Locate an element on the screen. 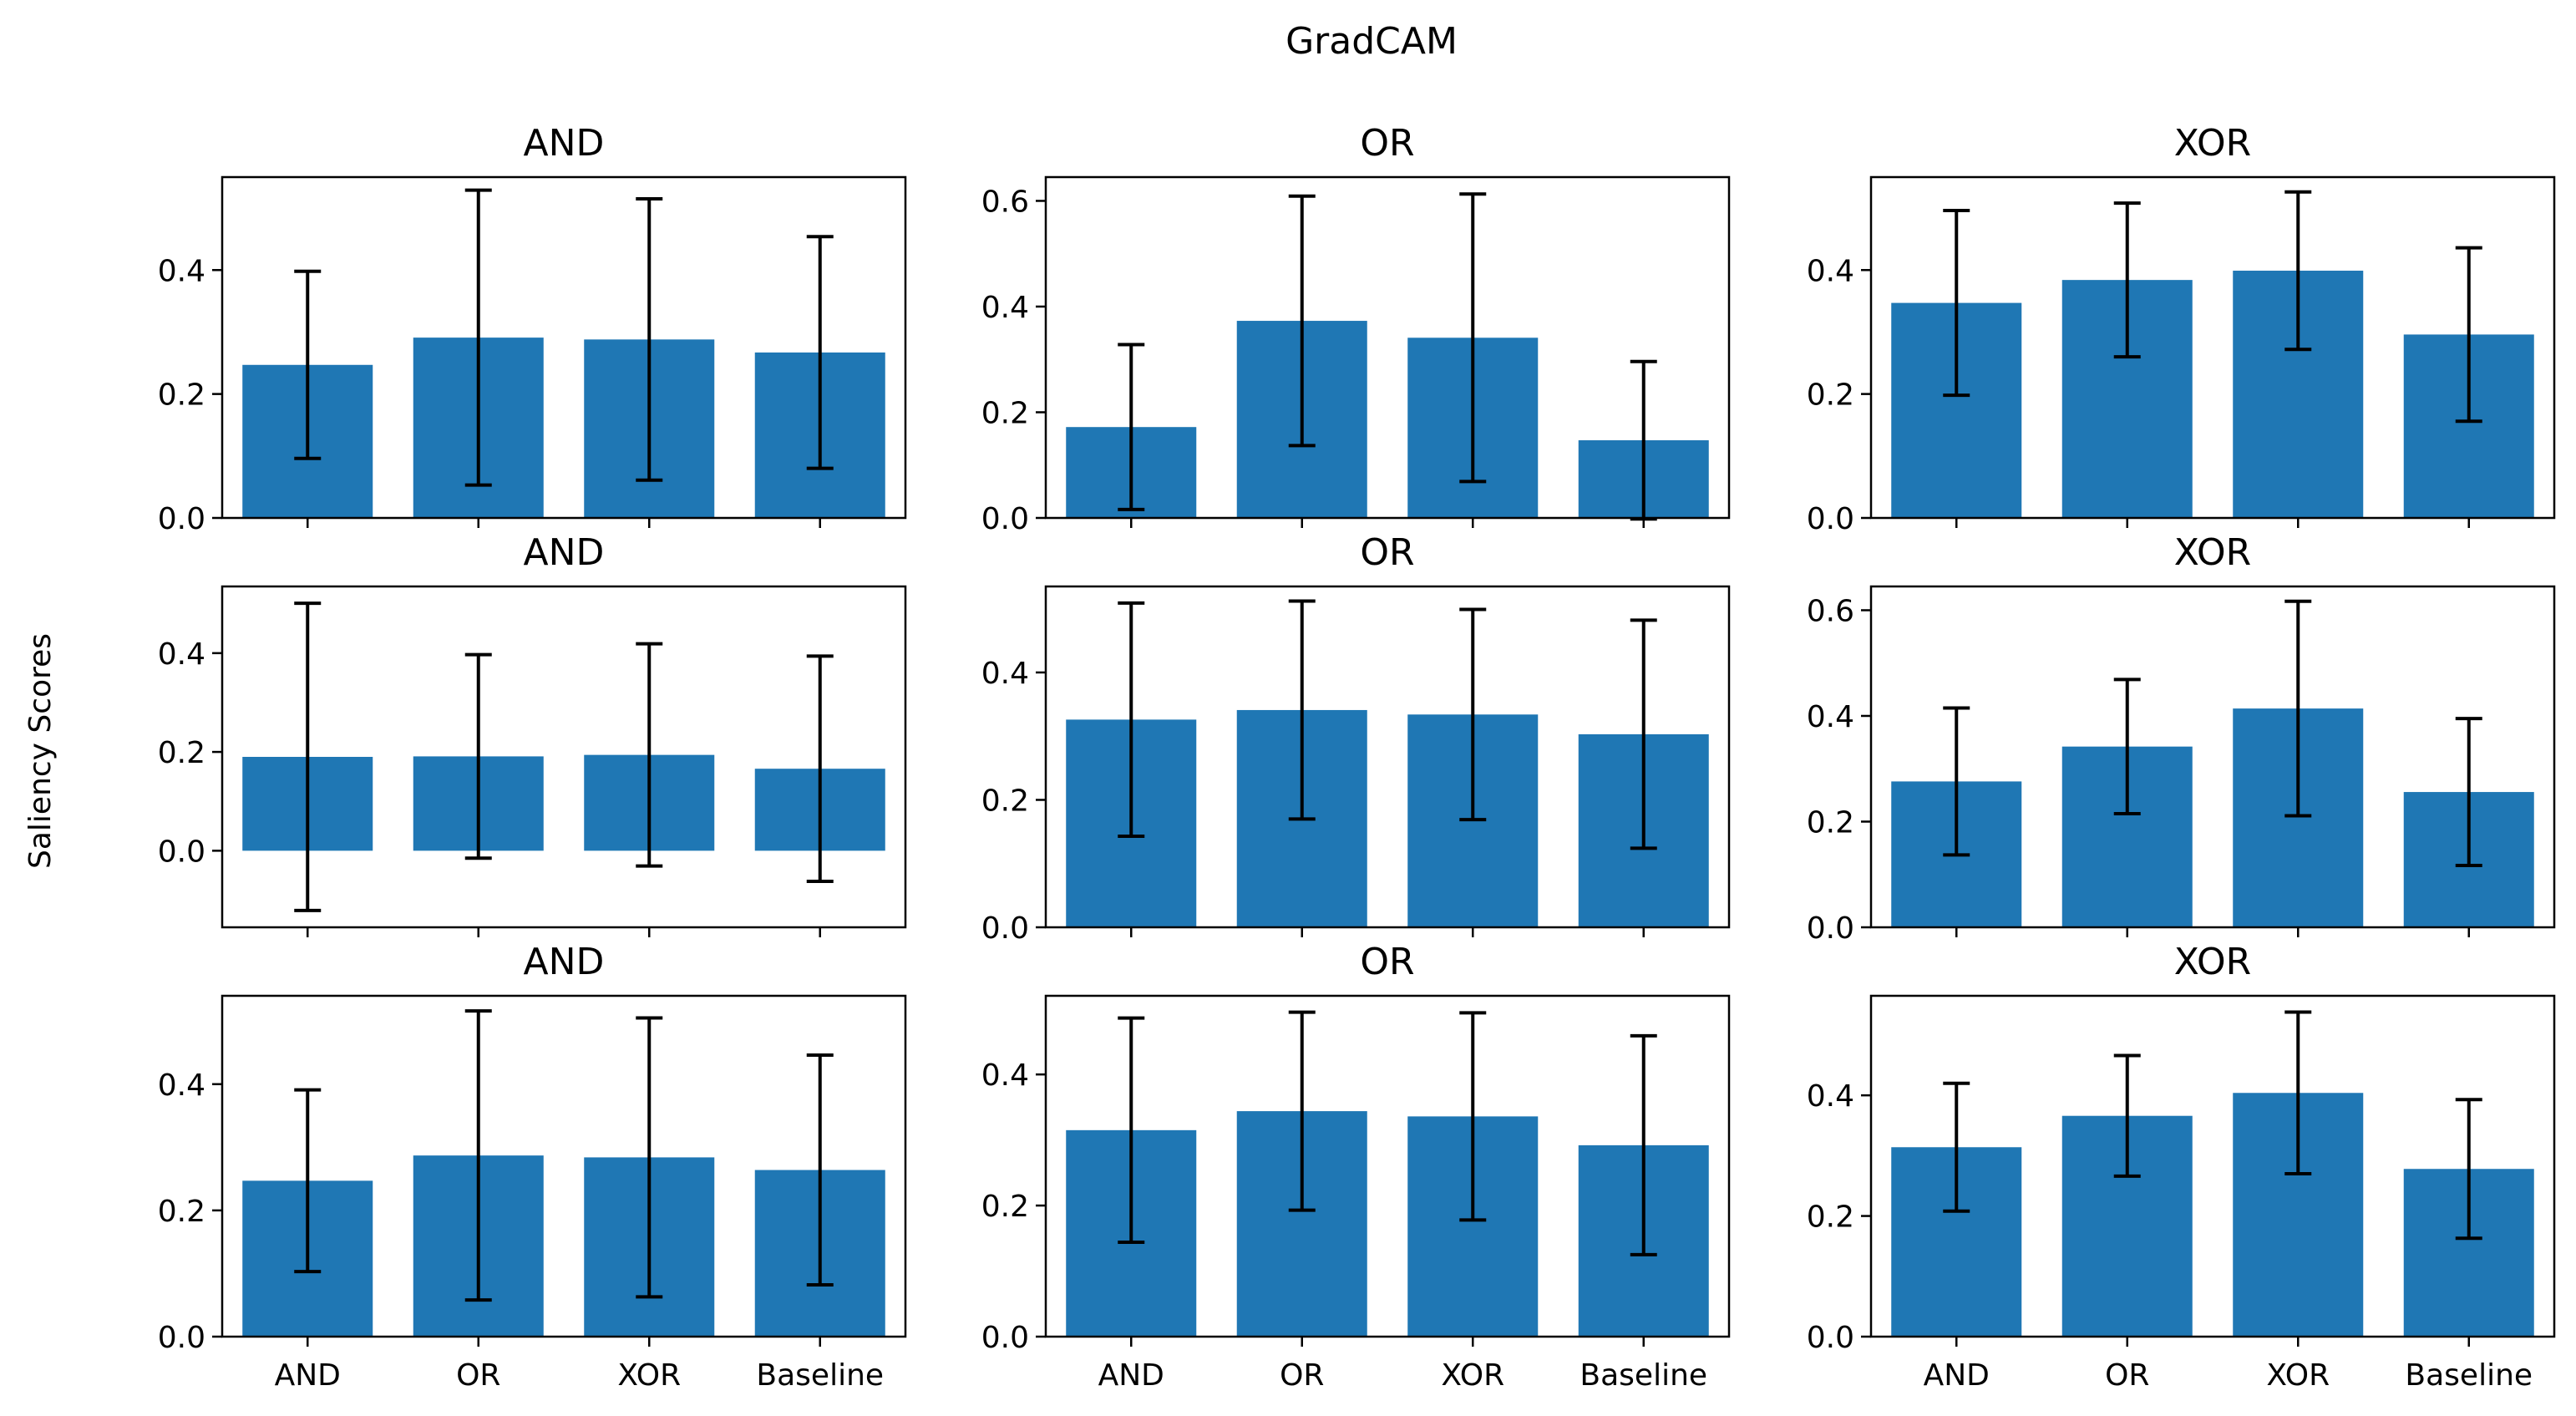 Image resolution: width=2576 pixels, height=1416 pixels. subplot-3-1: AND 0.0 0.2 0.4 AND OR XOR Baseline is located at coordinates (532, 1167).